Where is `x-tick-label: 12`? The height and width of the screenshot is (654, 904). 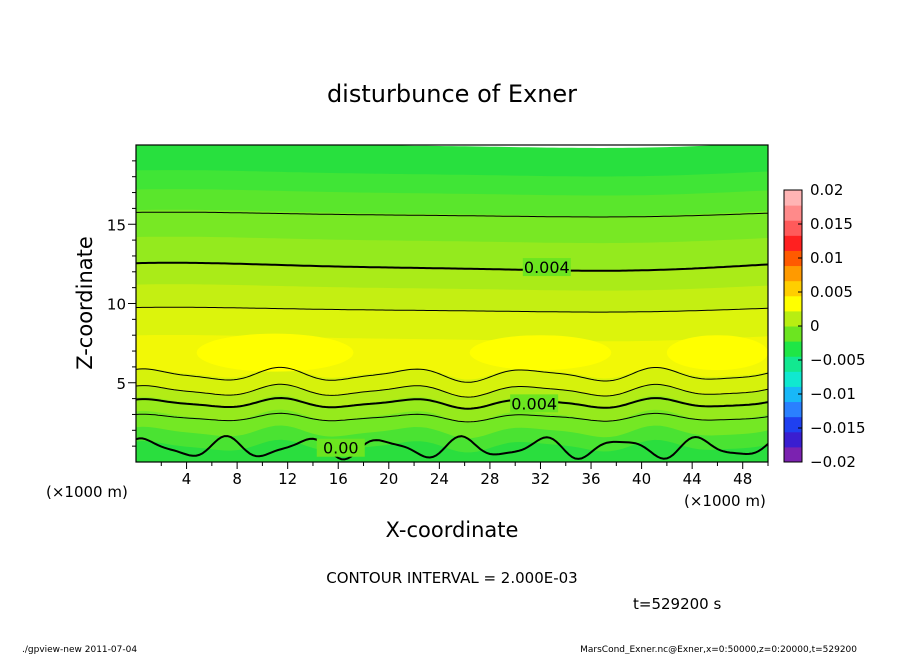 x-tick-label: 12 is located at coordinates (287, 479).